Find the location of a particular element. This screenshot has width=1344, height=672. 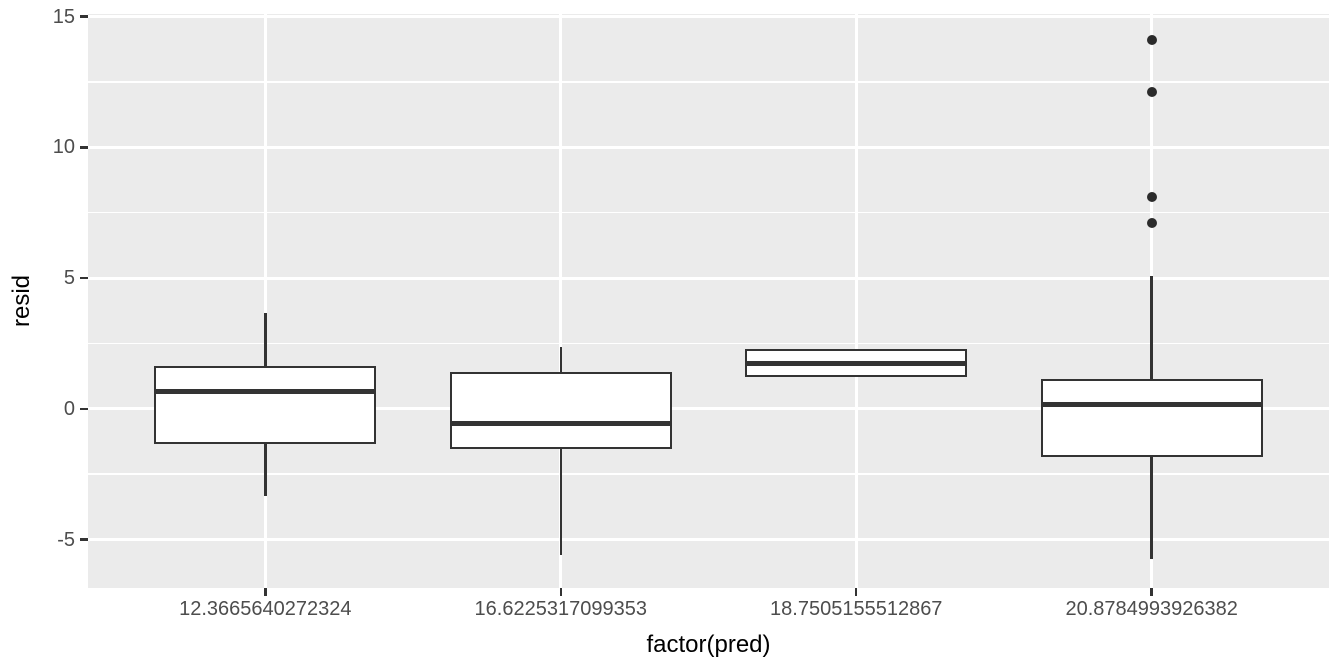

y-tick-label: 0 is located at coordinates (69, 408).